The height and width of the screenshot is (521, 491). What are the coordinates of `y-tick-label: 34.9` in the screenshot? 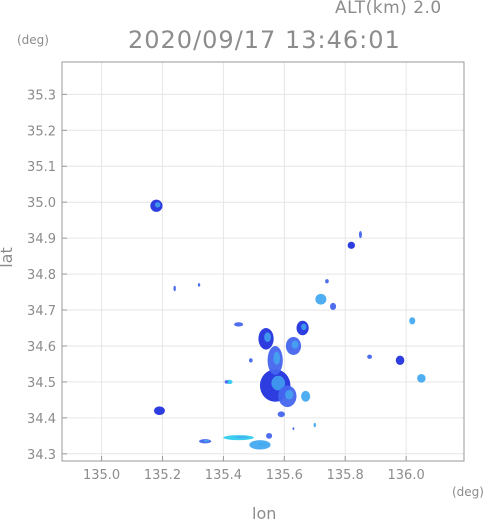 It's located at (41, 239).